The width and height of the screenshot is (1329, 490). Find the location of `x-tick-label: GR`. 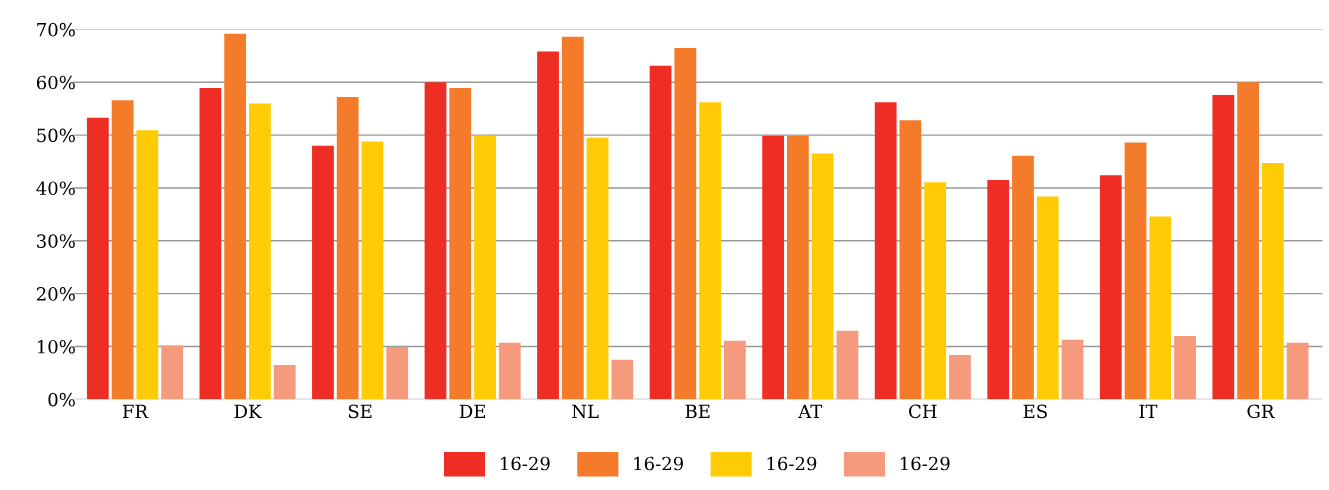

x-tick-label: GR is located at coordinates (1261, 411).